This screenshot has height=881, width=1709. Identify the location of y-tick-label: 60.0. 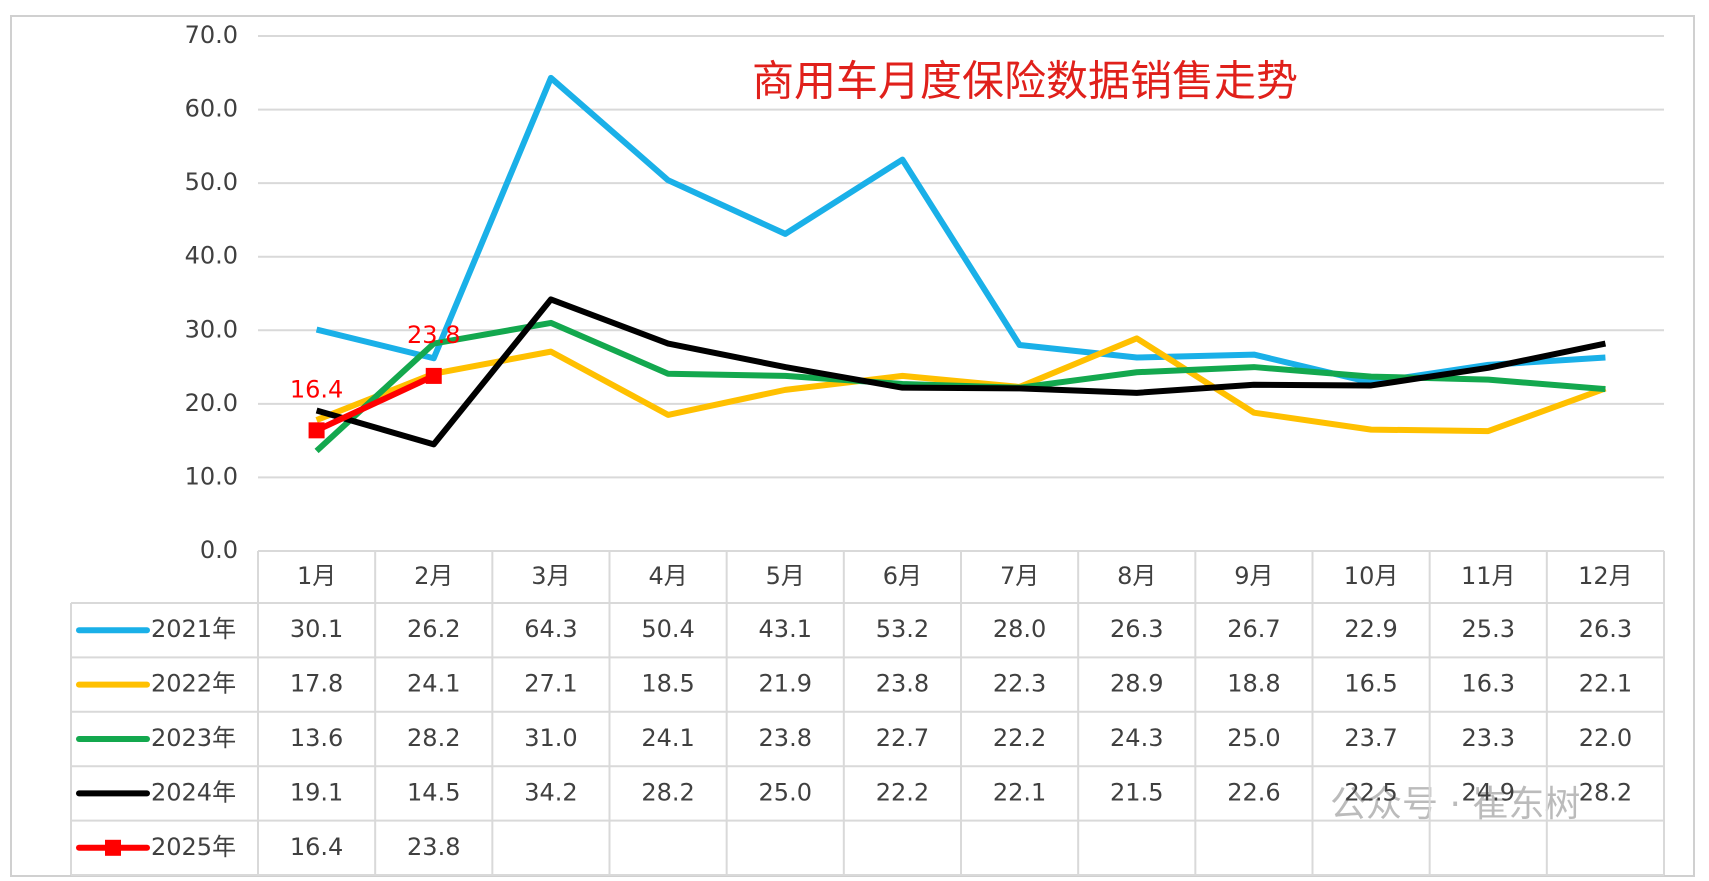
(211, 109).